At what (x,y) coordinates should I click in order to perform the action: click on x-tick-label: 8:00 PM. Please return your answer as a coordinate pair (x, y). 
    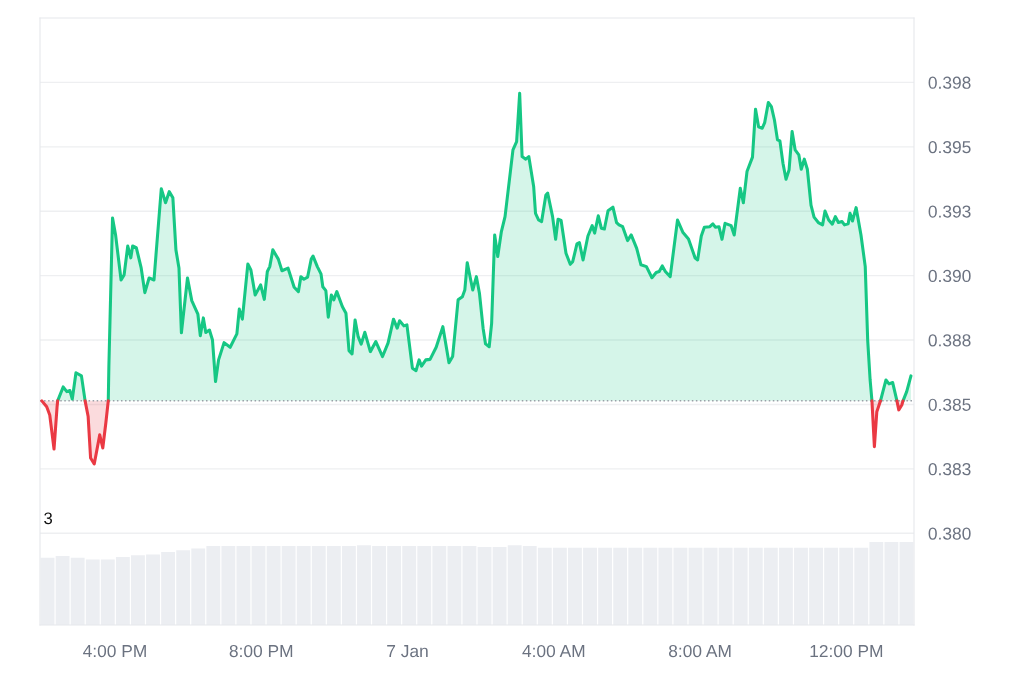
    Looking at the image, I should click on (261, 651).